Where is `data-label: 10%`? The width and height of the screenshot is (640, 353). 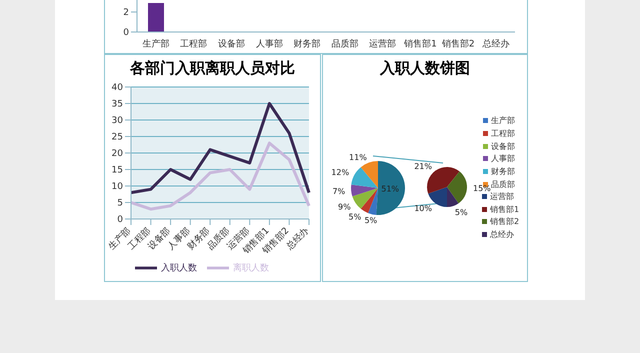 data-label: 10% is located at coordinates (423, 209).